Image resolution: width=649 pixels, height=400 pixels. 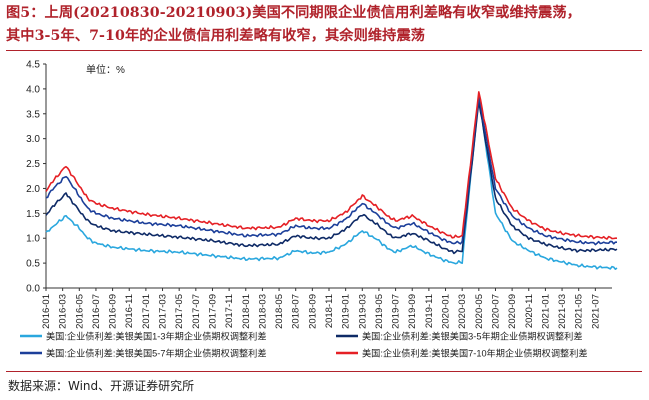 I want to click on x-tick-label: 2016-09, so click(x=113, y=311).